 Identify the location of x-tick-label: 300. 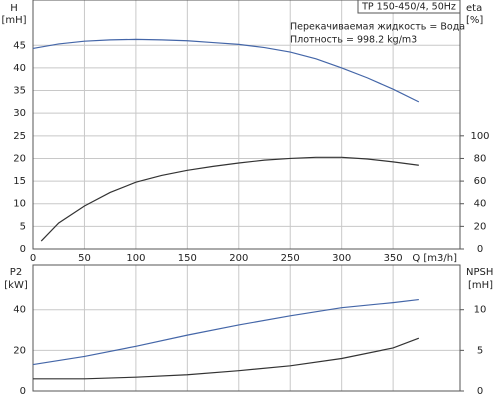
(341, 258).